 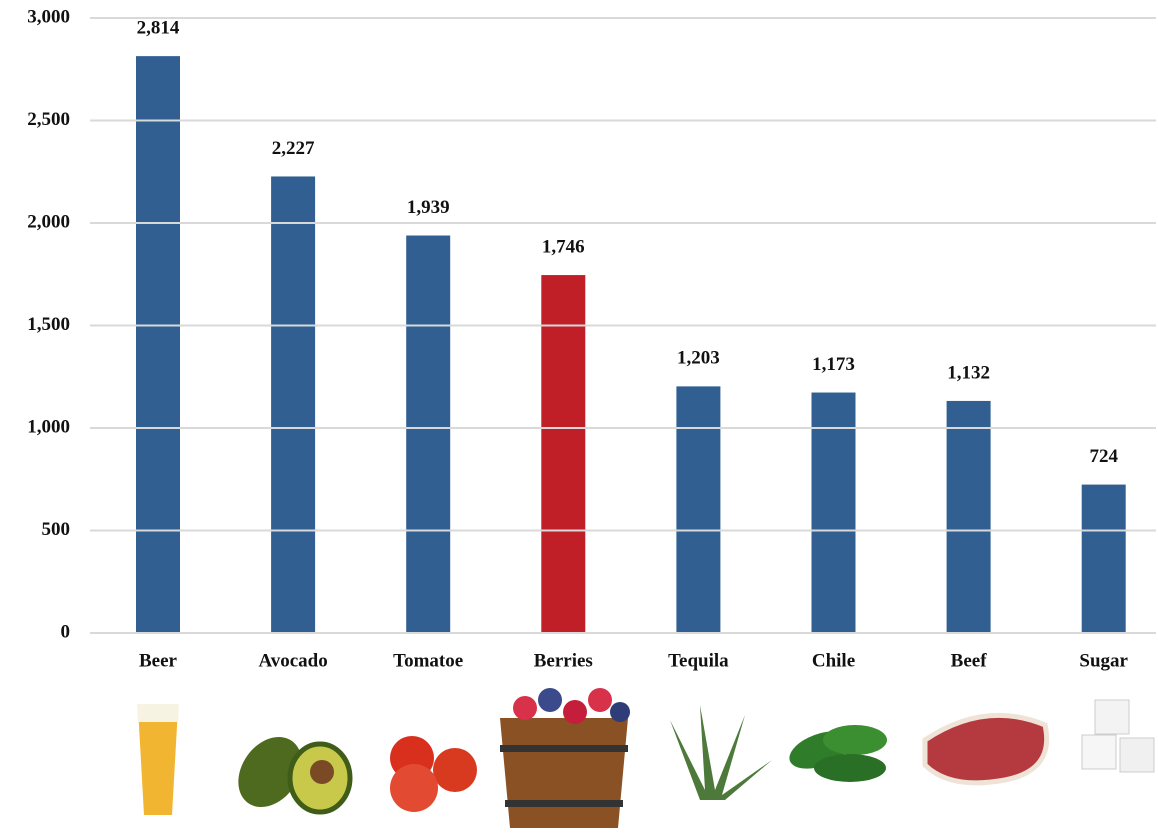 What do you see at coordinates (322, 772) in the screenshot?
I see `avocado-seed` at bounding box center [322, 772].